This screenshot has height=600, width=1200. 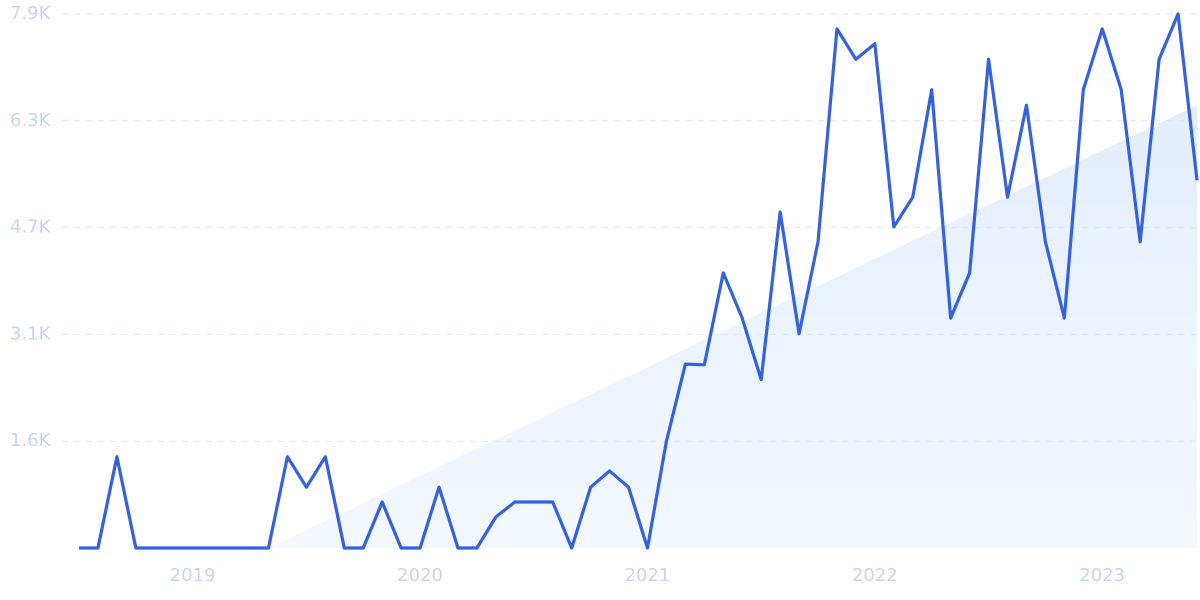 What do you see at coordinates (31, 440) in the screenshot?
I see `y-tick-label: 1.6K` at bounding box center [31, 440].